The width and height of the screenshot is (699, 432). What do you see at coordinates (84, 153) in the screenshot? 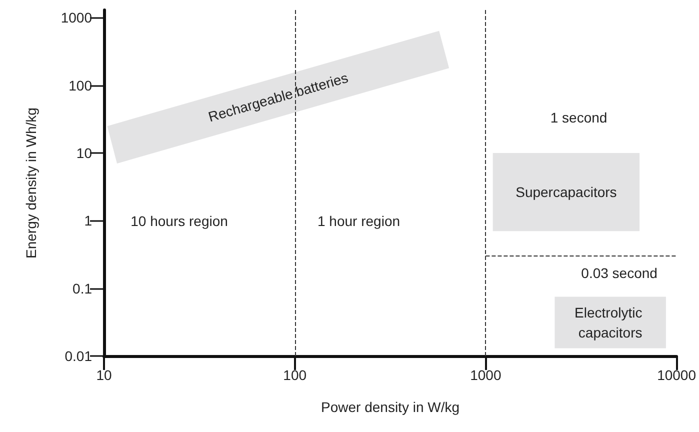
I see `y-tick-label: 10` at bounding box center [84, 153].